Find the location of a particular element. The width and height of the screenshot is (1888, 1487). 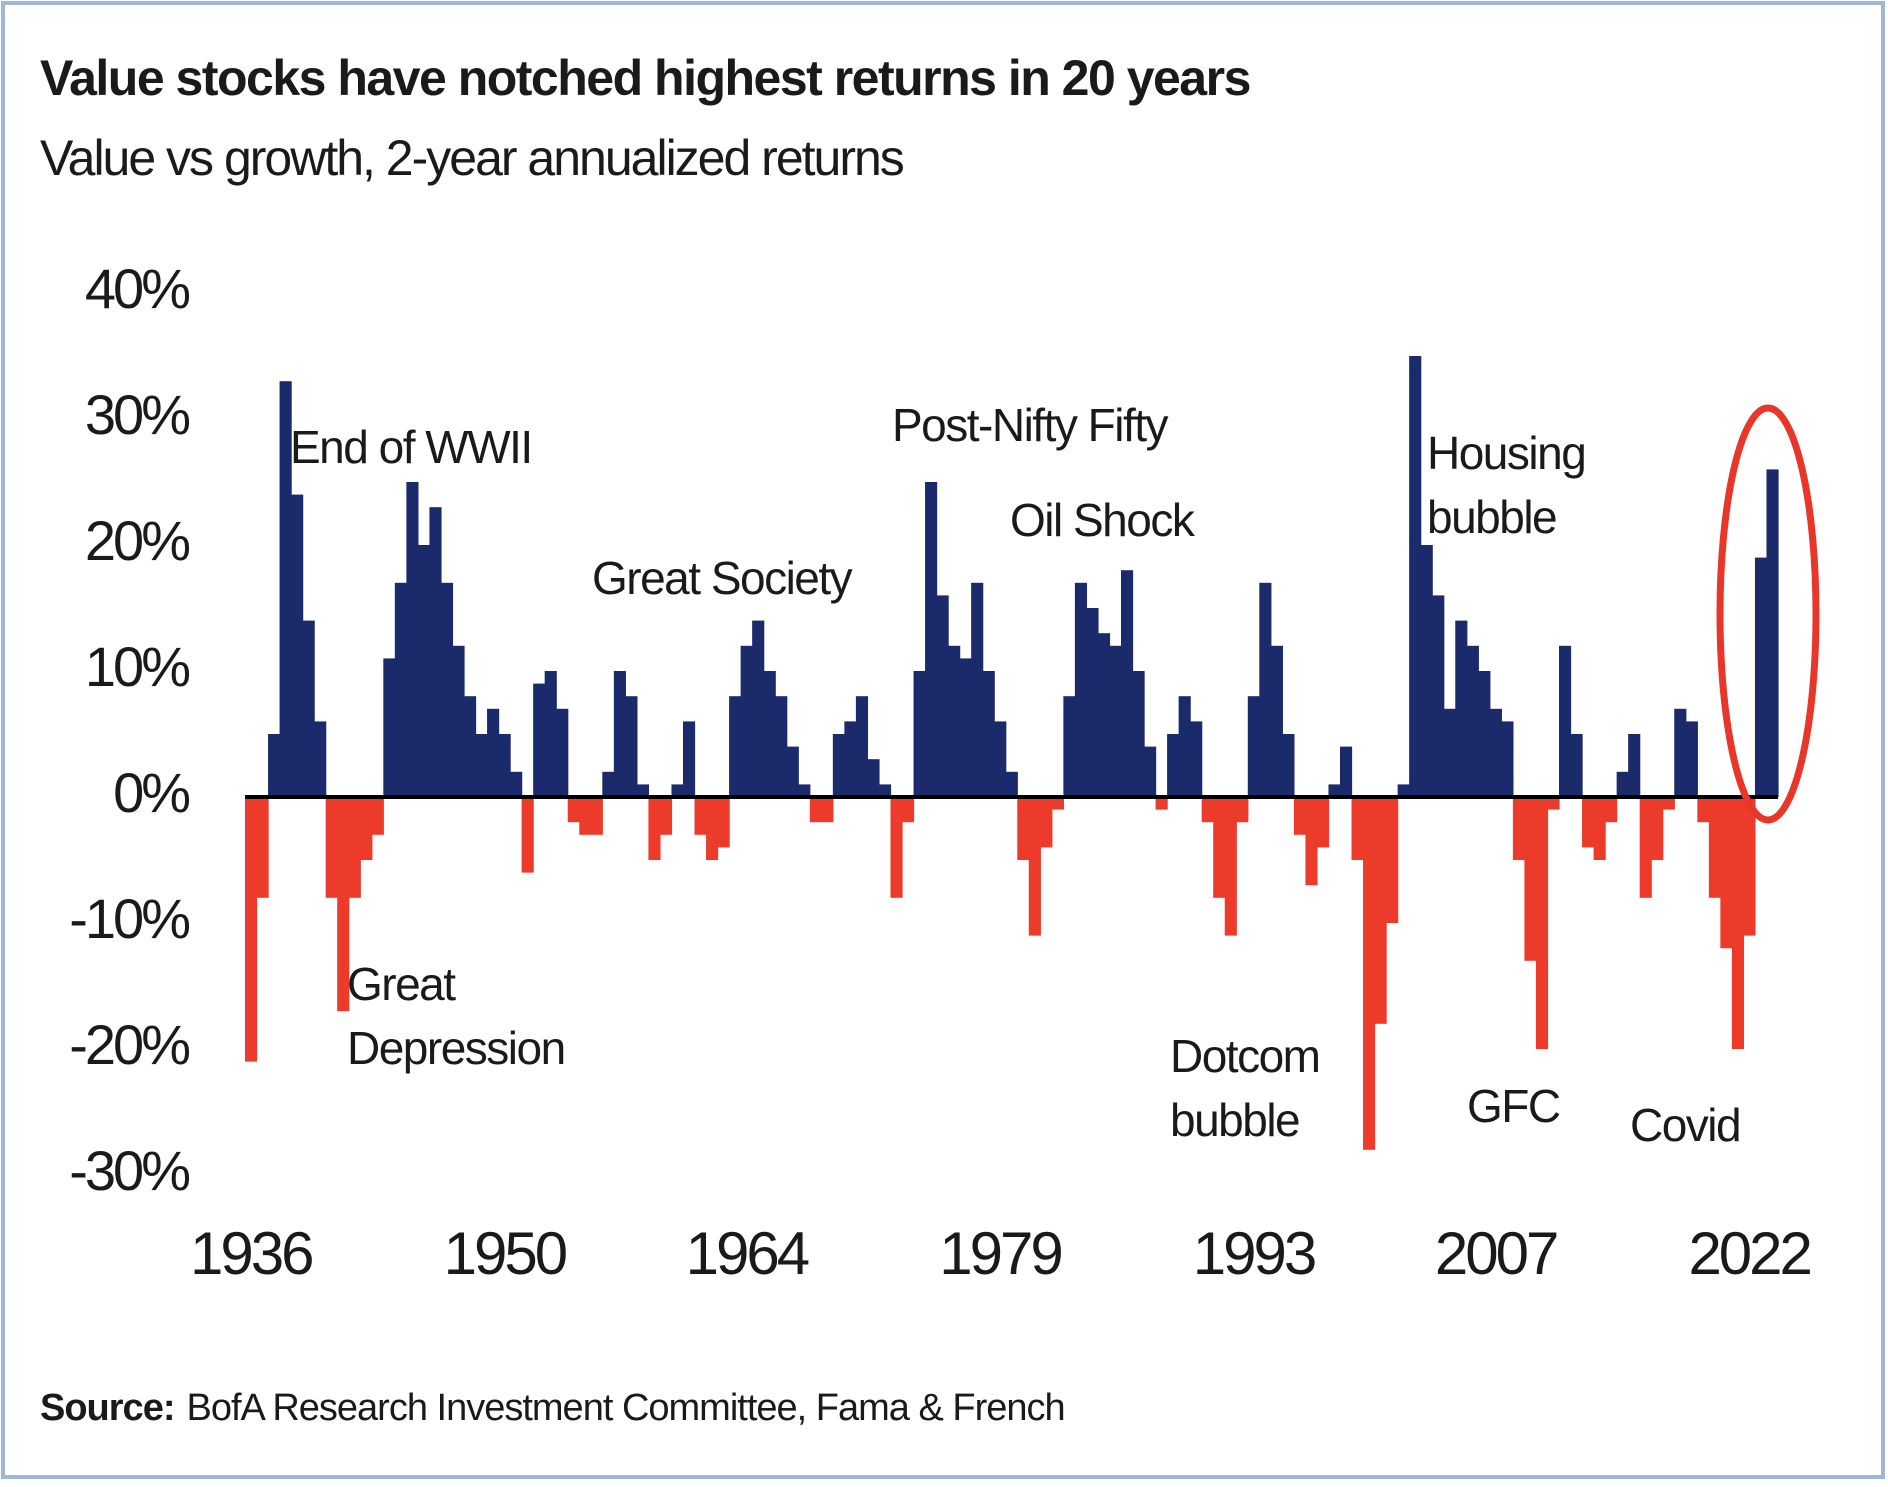

annotation: GFC is located at coordinates (1513, 1106).